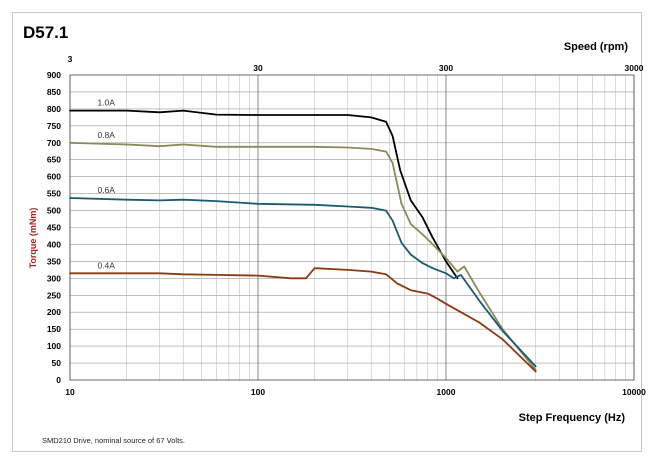  What do you see at coordinates (54, 244) in the screenshot?
I see `y-tick-label: 400` at bounding box center [54, 244].